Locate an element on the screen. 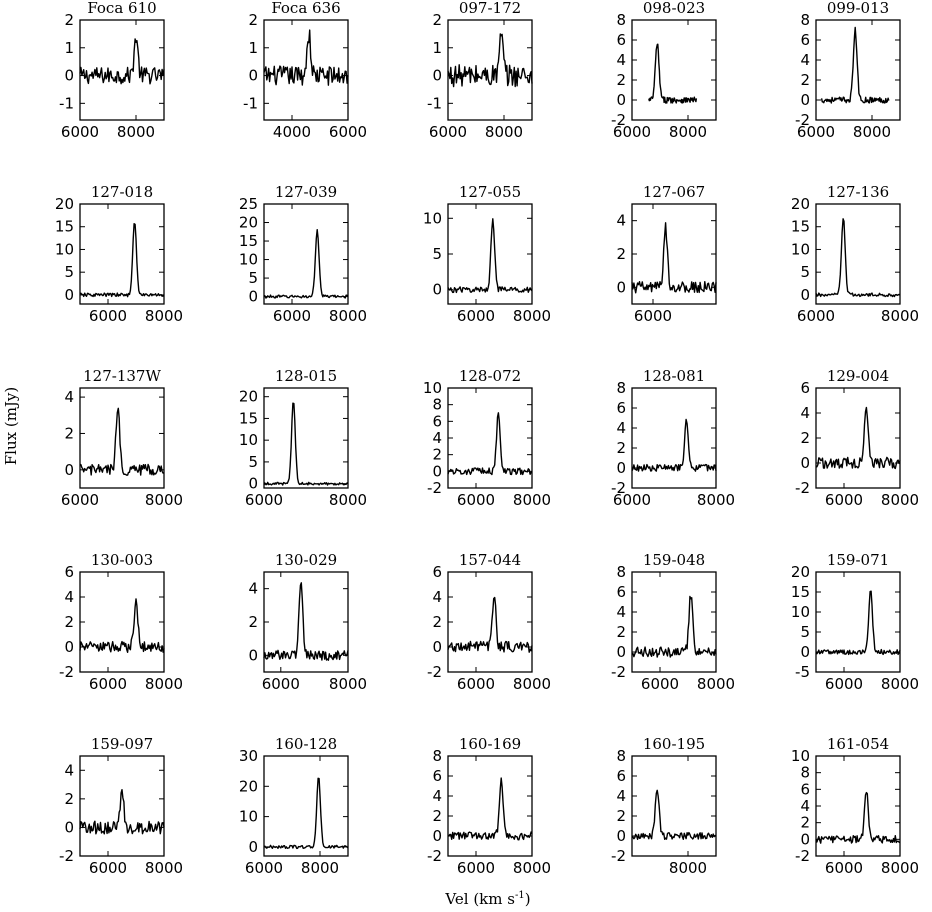 This screenshot has height=912, width=932. spectrum-panel: 130-029 6000 8000 0 2 4 is located at coordinates (307, 622).